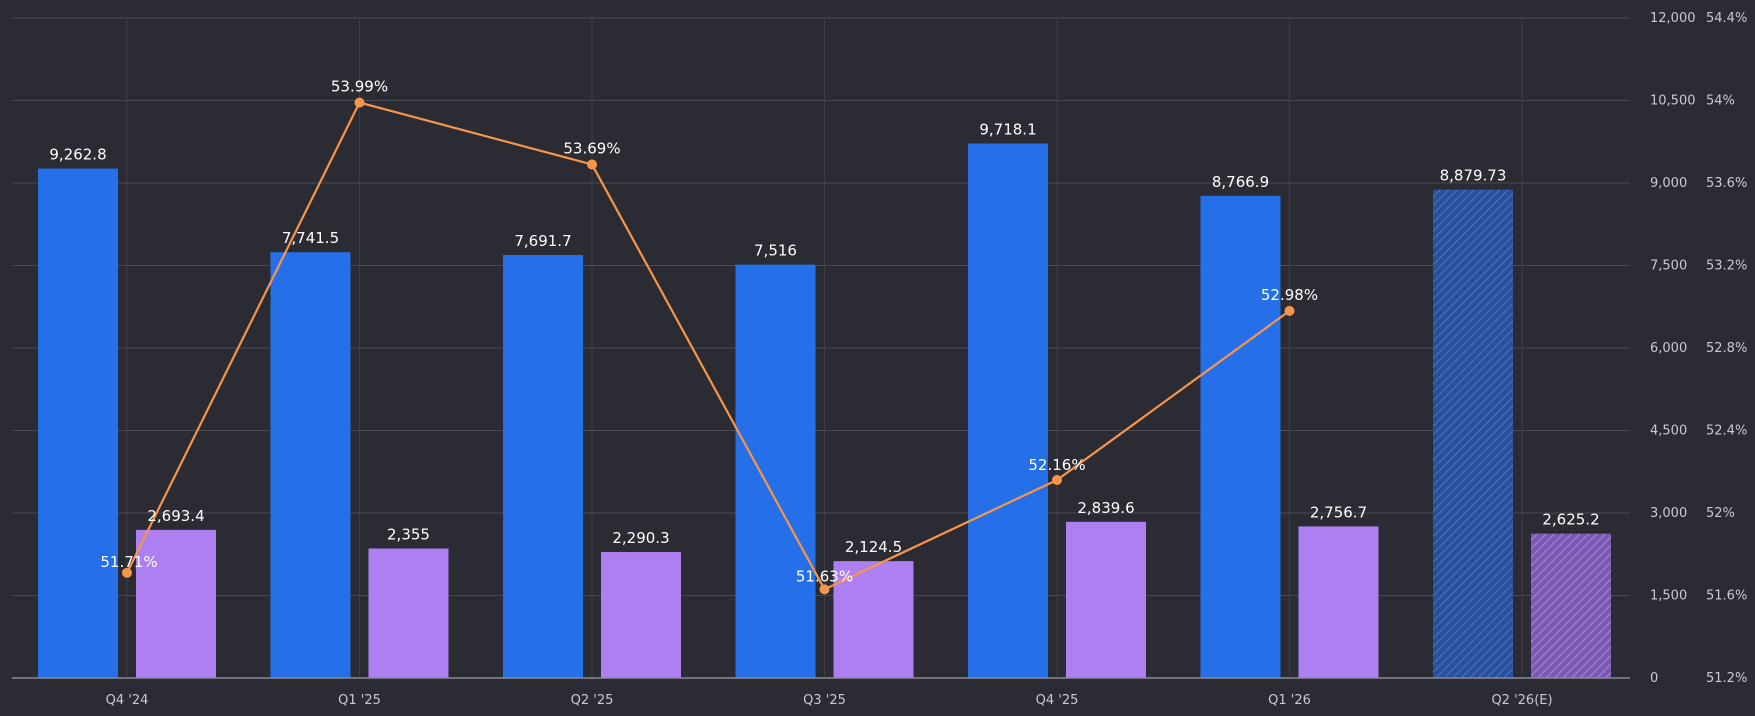  I want to click on bar-value-label: 2,290.3, so click(640, 538).